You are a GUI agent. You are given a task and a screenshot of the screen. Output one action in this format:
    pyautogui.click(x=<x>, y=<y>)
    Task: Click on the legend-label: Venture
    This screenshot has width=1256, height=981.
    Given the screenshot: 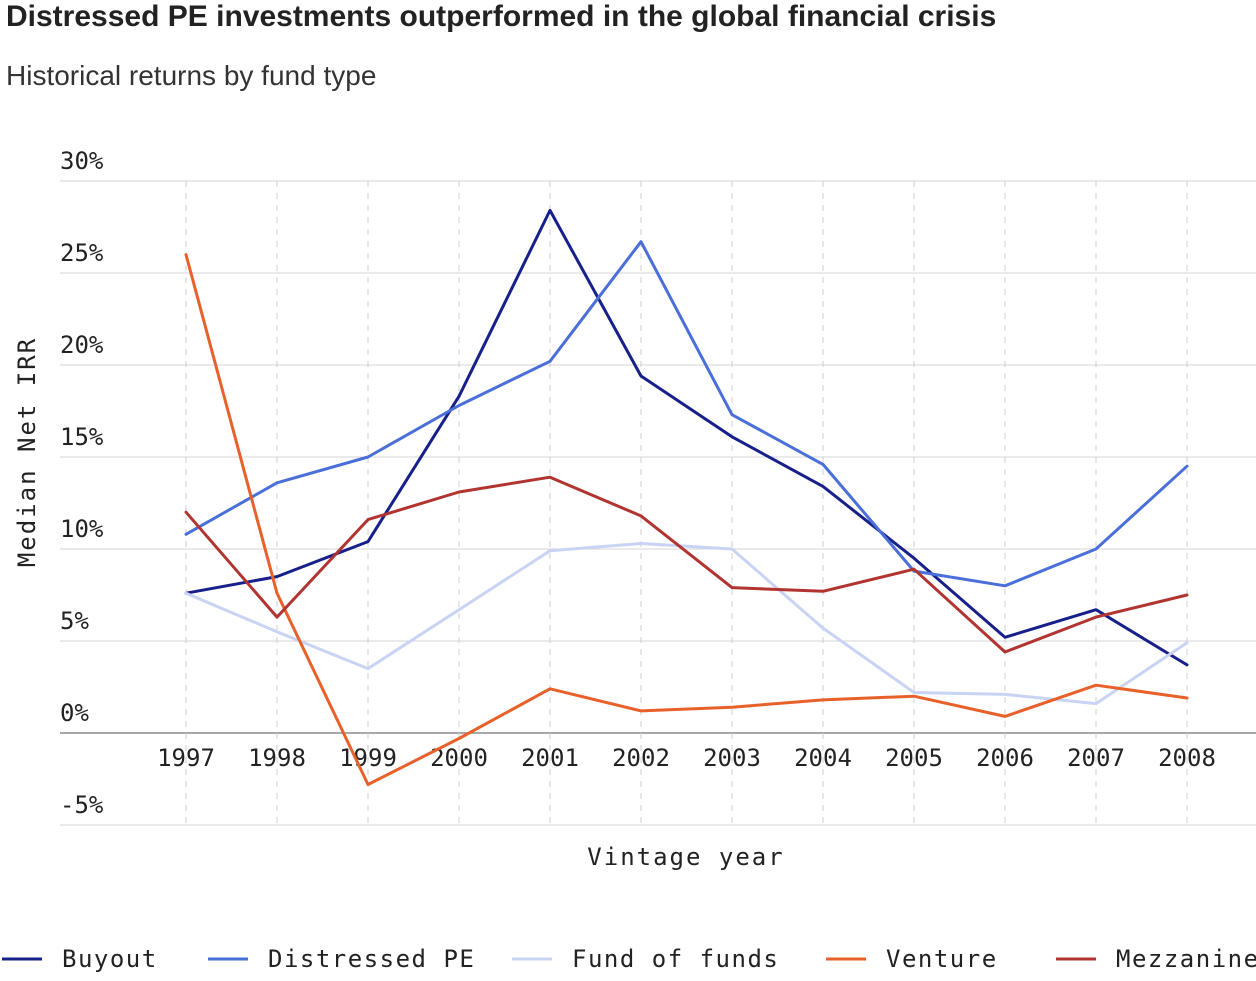 What is the action you would take?
    pyautogui.click(x=942, y=959)
    